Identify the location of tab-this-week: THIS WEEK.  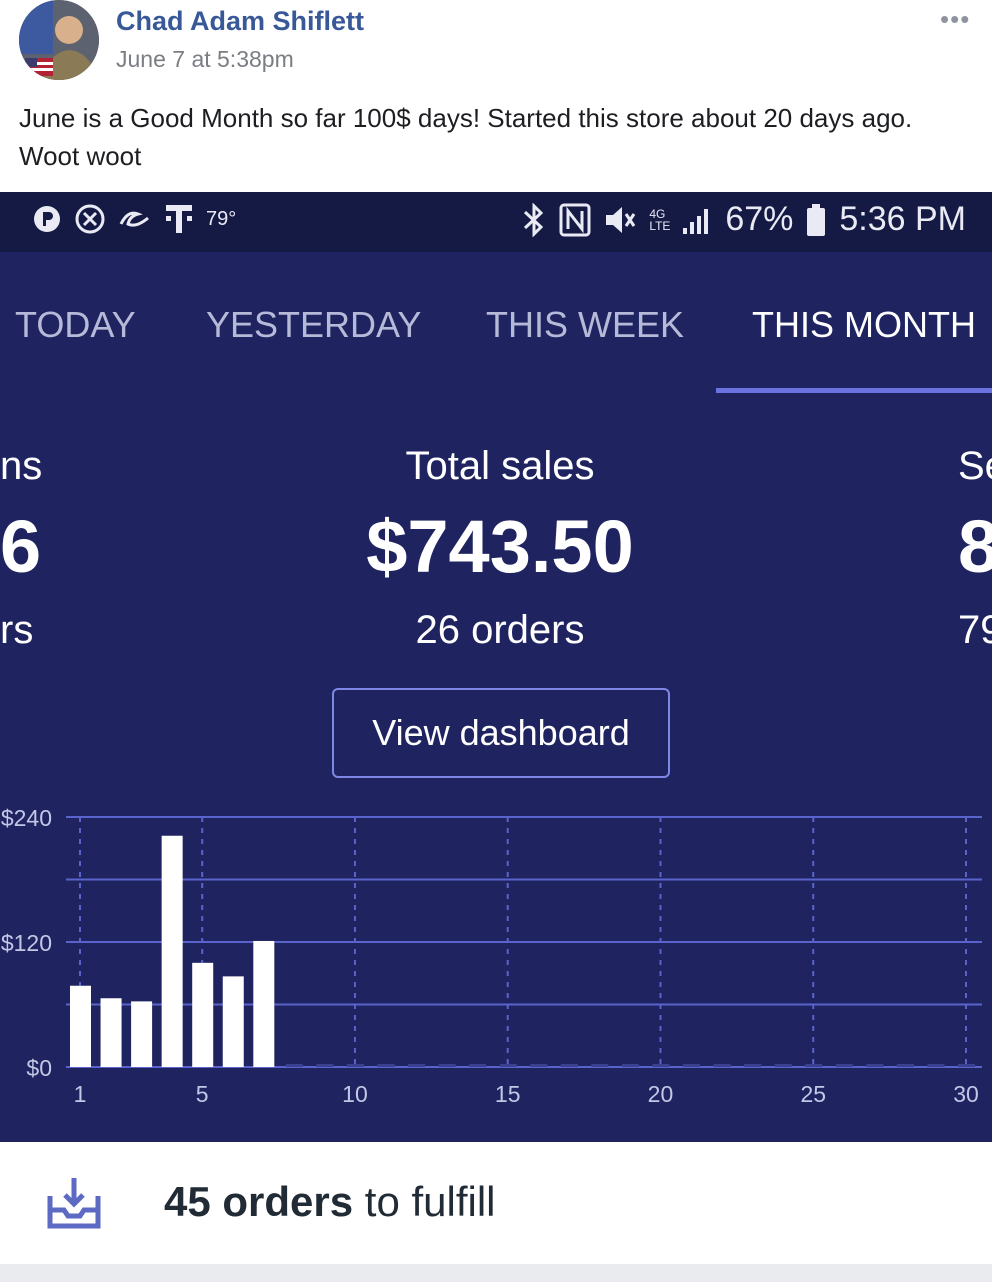
(585, 324).